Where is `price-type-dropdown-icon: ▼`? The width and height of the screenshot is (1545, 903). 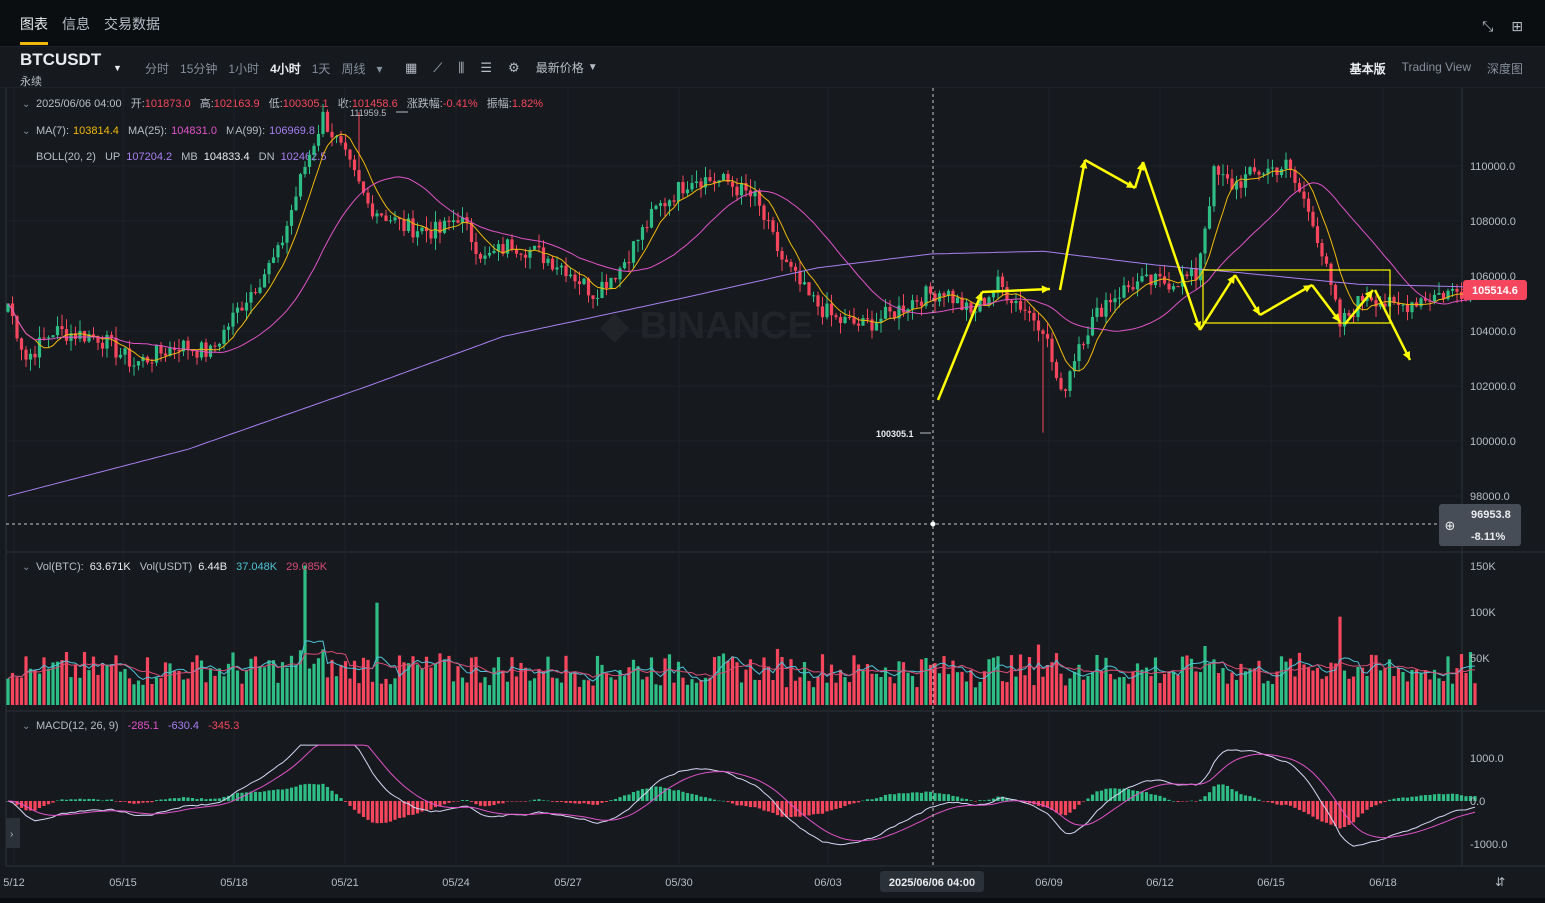 price-type-dropdown-icon: ▼ is located at coordinates (592, 67).